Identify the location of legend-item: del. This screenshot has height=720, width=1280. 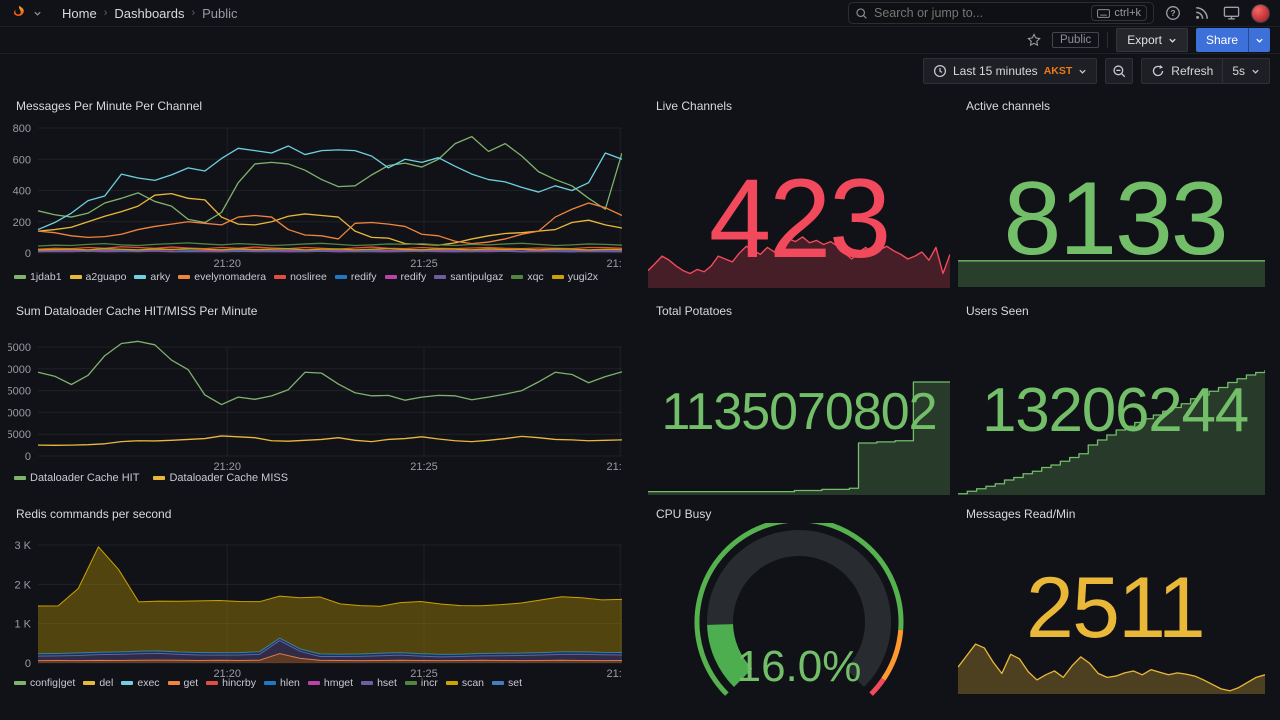
(98, 683).